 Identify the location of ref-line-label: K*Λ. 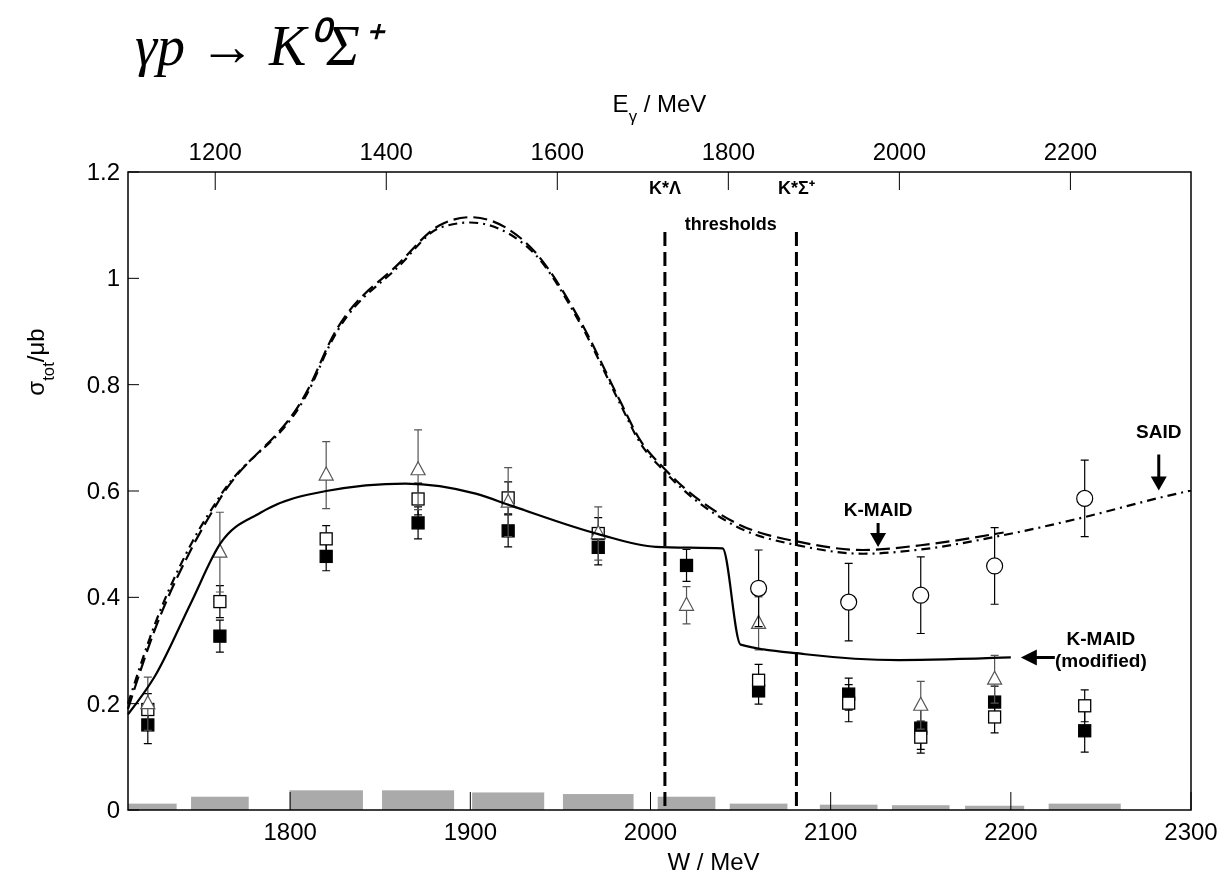
(664, 188).